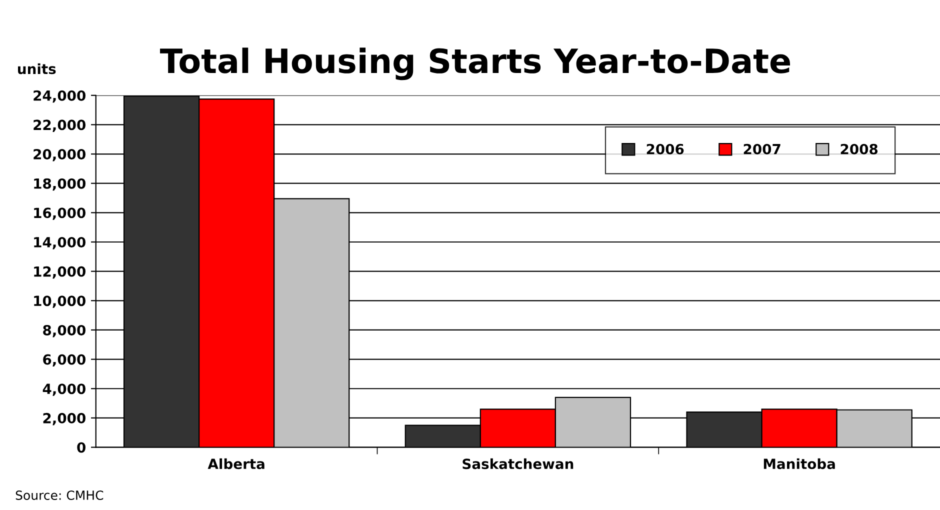  Describe the element at coordinates (64, 419) in the screenshot. I see `y-tick-label: 2,000` at that location.